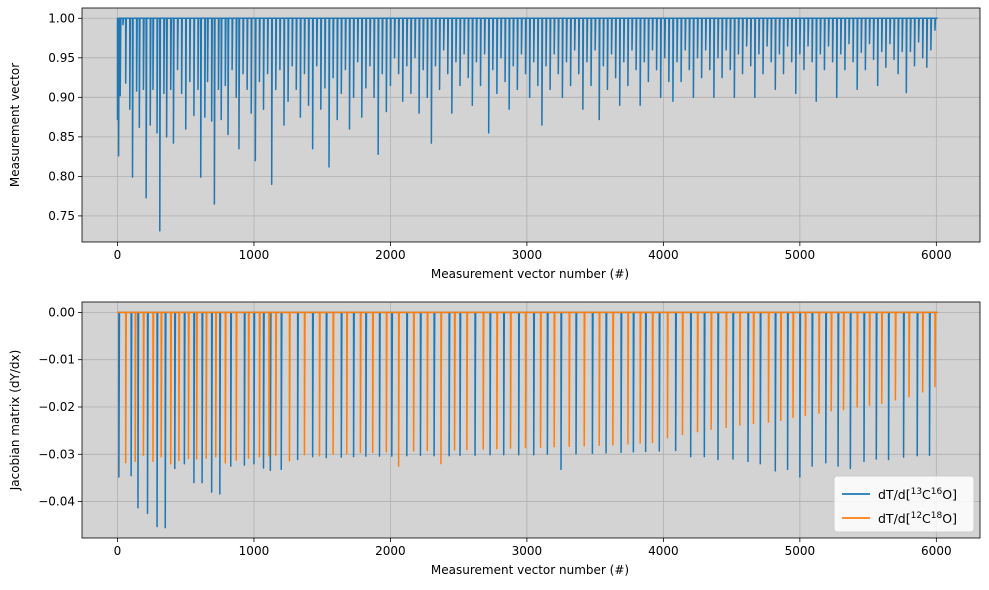 This screenshot has width=989, height=590. What do you see at coordinates (61, 137) in the screenshot?
I see `y-tick-label: 0.85` at bounding box center [61, 137].